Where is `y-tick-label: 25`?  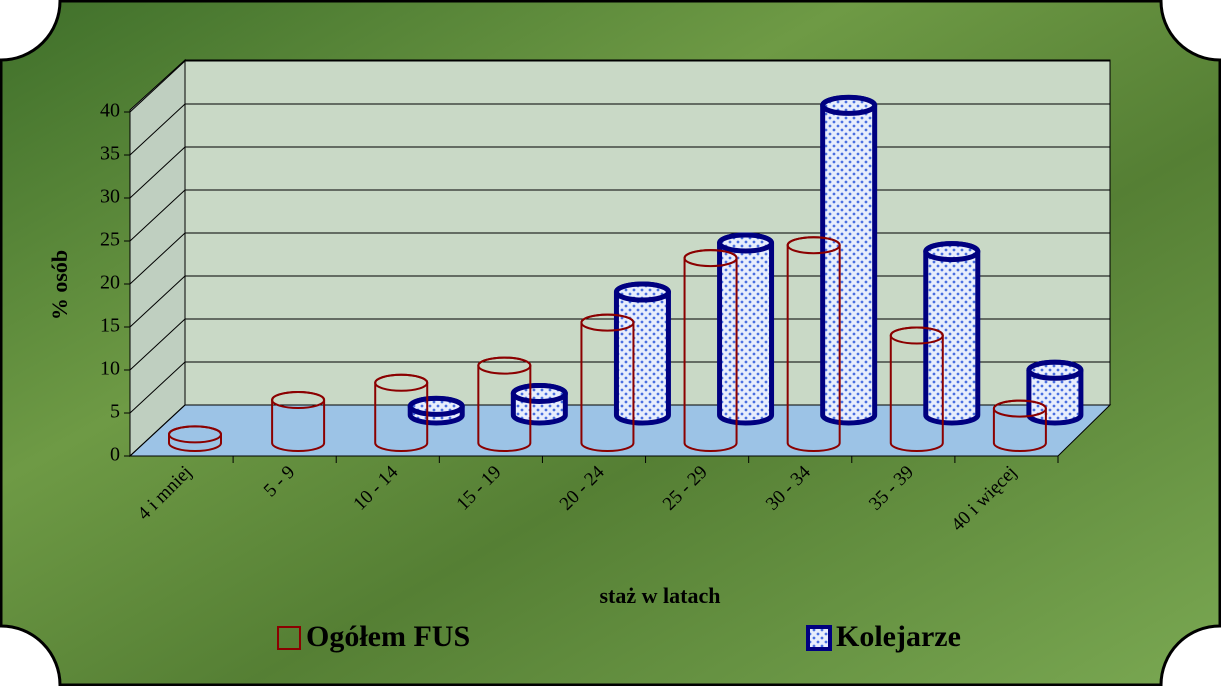
y-tick-label: 25 is located at coordinates (110, 240).